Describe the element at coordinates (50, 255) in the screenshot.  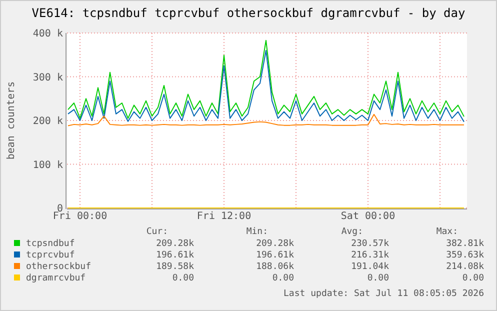
I see `legend-label: tcprcvbuf` at that location.